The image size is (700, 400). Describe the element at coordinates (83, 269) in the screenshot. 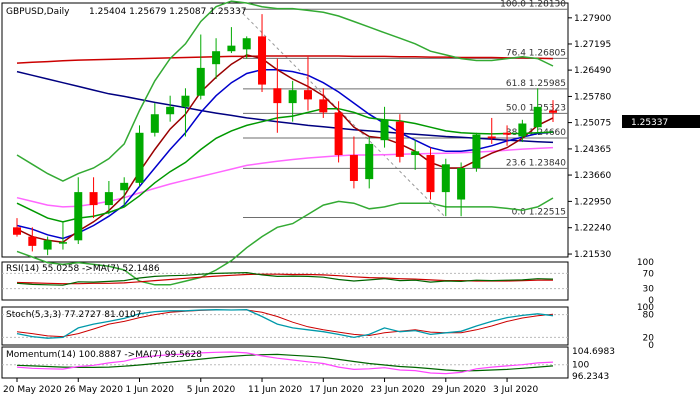

I see `rsi-label: RSI(14) 55.0258 ->MA(7) 52.1486` at that location.